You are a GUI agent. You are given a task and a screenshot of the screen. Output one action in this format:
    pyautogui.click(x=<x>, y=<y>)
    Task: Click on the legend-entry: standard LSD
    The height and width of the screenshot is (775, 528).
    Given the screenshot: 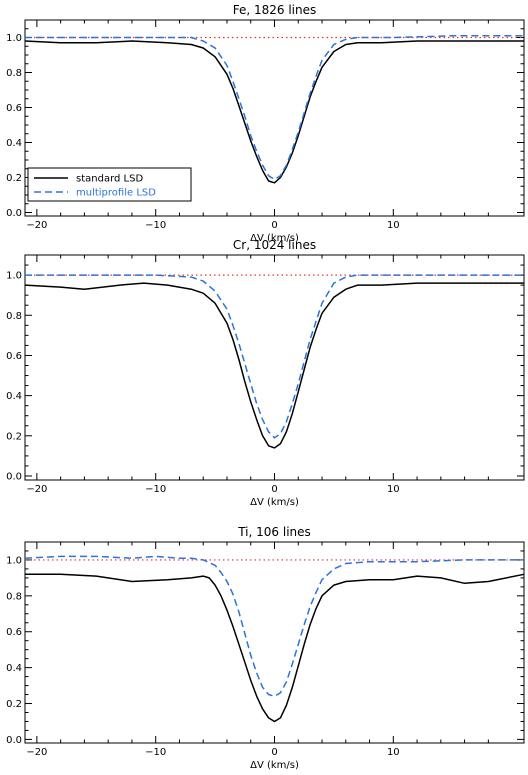 What is the action you would take?
    pyautogui.click(x=109, y=179)
    